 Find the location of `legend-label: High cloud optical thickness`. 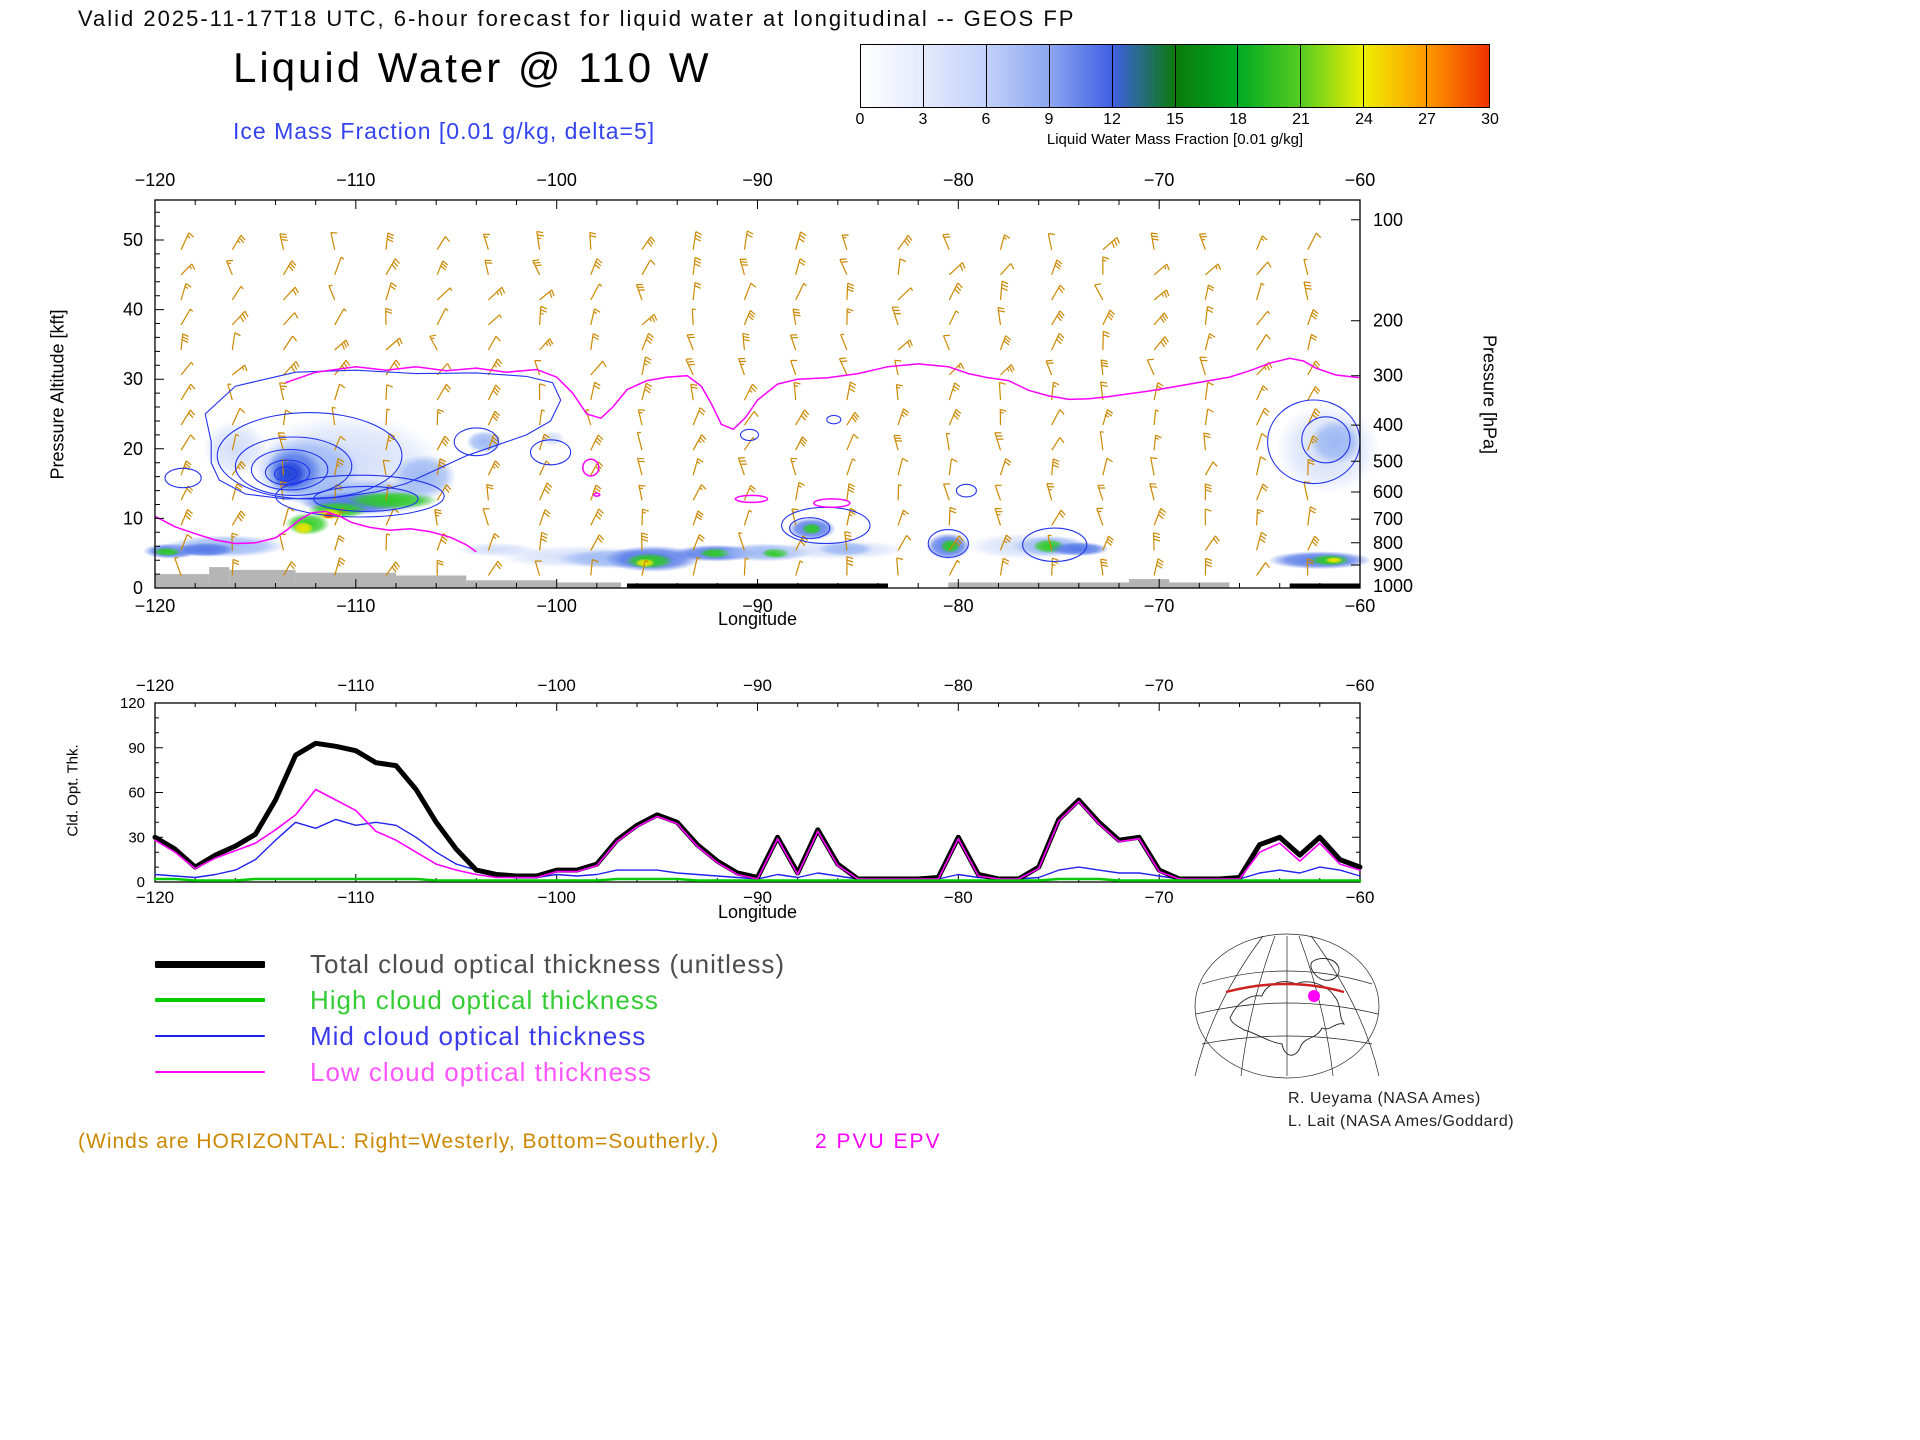

legend-label: High cloud optical thickness is located at coordinates (484, 999).